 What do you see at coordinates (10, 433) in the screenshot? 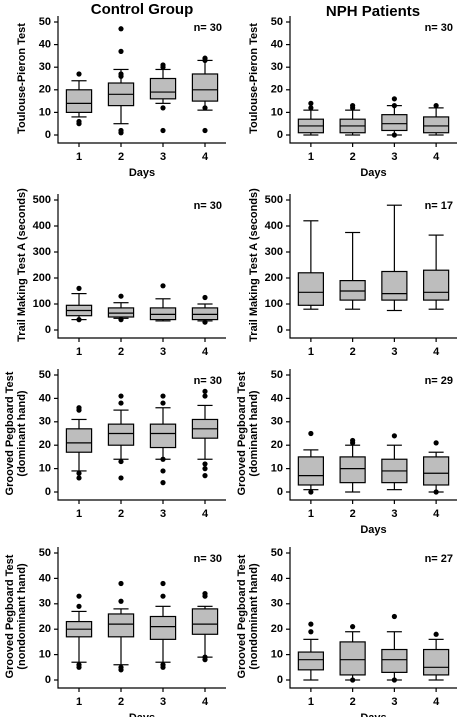
I see `y-axis-label: Grooved Pegboard Test` at bounding box center [10, 433].